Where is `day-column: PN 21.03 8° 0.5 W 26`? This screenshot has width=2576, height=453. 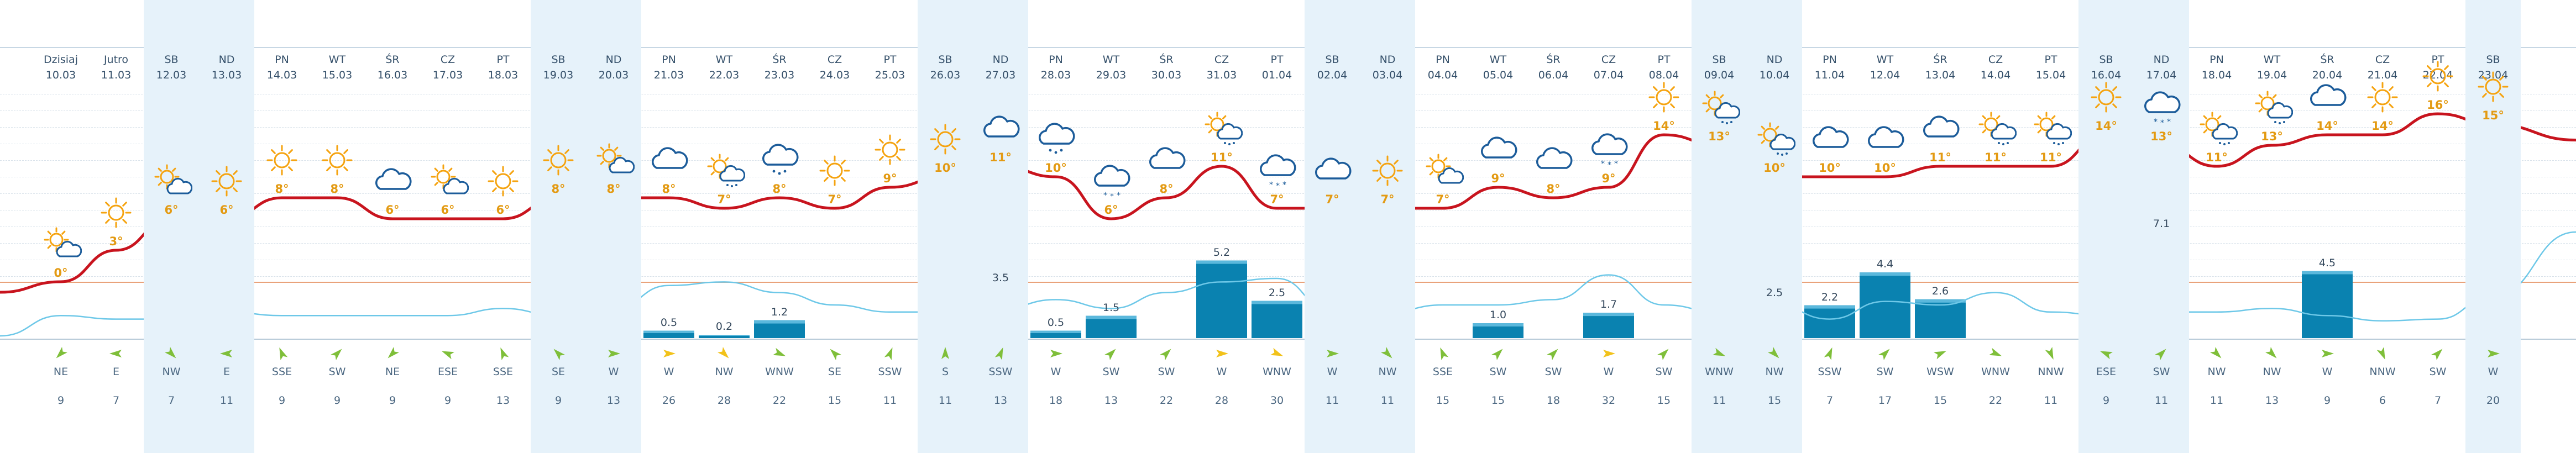
day-column: PN 21.03 8° 0.5 W 26 is located at coordinates (669, 227).